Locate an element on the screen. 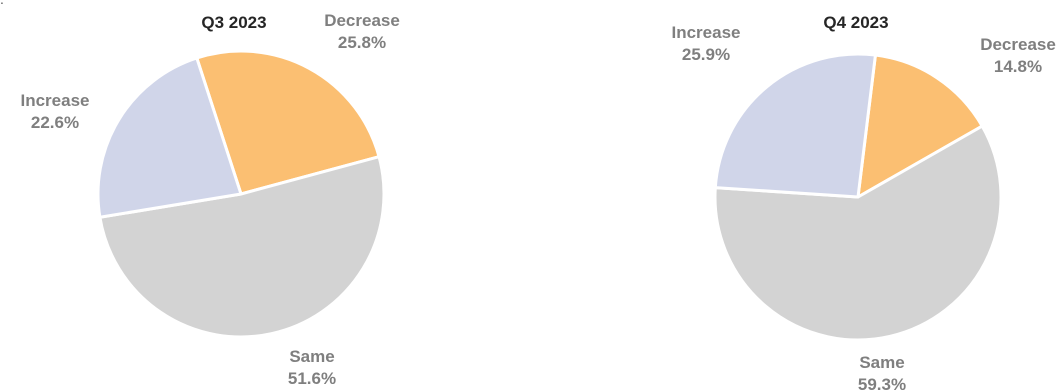 This screenshot has width=1063, height=392. chart-title: Q3 2023 is located at coordinates (233, 22).